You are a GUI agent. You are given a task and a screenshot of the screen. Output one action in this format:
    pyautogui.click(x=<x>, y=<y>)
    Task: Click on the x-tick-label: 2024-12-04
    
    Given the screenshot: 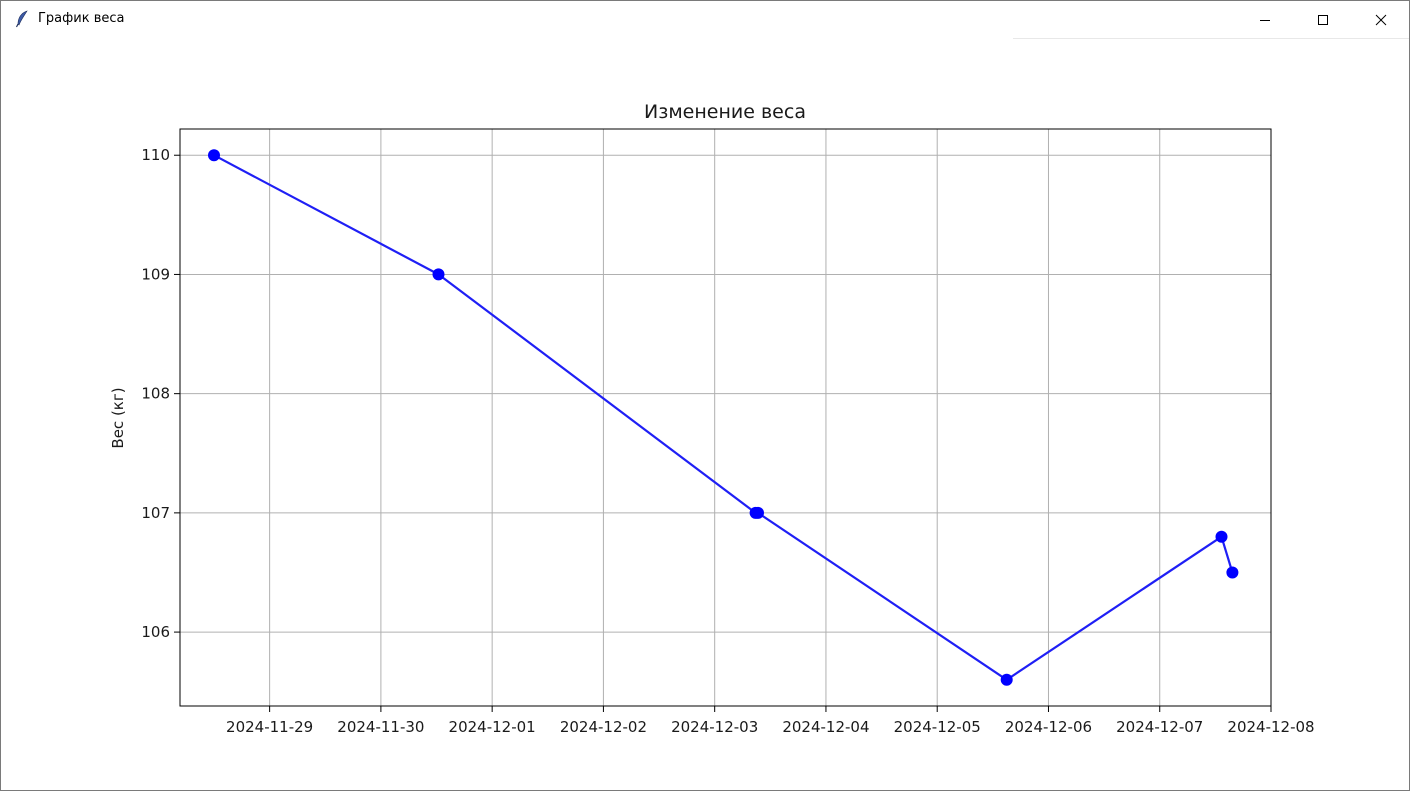 What is the action you would take?
    pyautogui.click(x=825, y=727)
    